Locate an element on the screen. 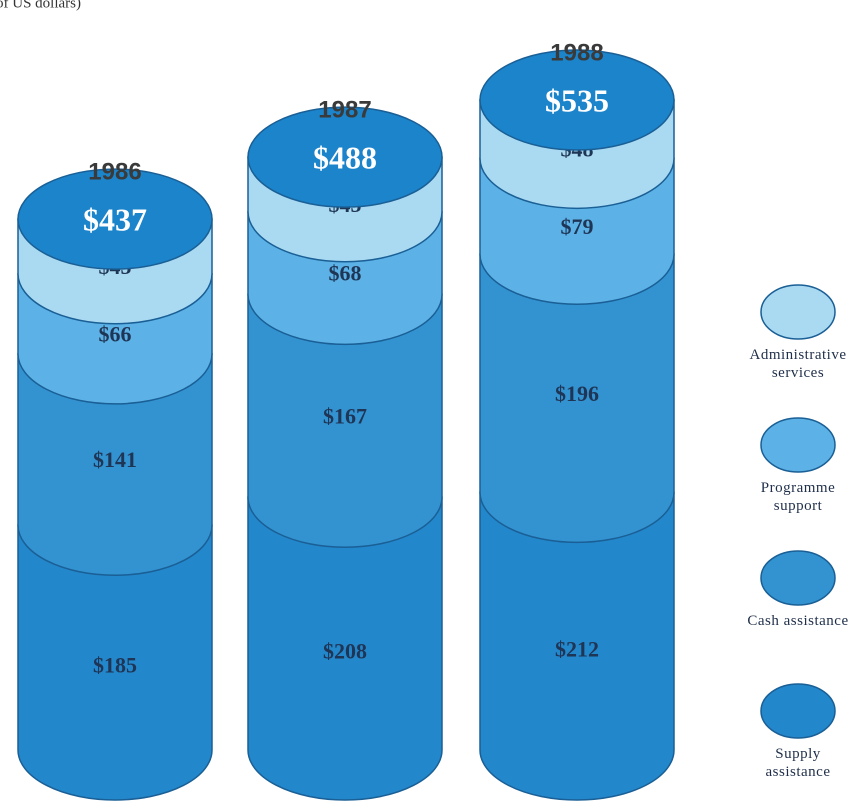 The height and width of the screenshot is (809, 868). subtitle: of US dollars) is located at coordinates (40, 5).